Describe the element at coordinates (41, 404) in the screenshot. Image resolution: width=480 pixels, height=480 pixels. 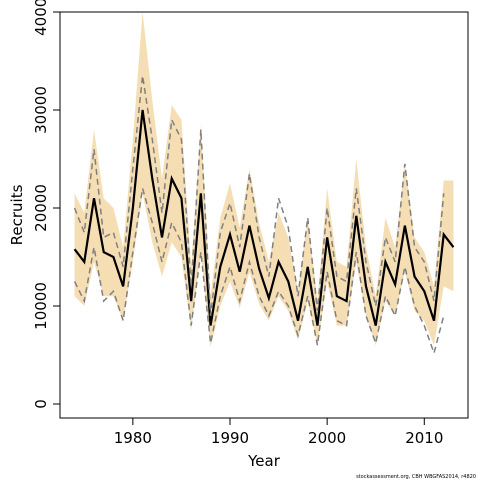
I see `y-tick-label: 0` at that location.